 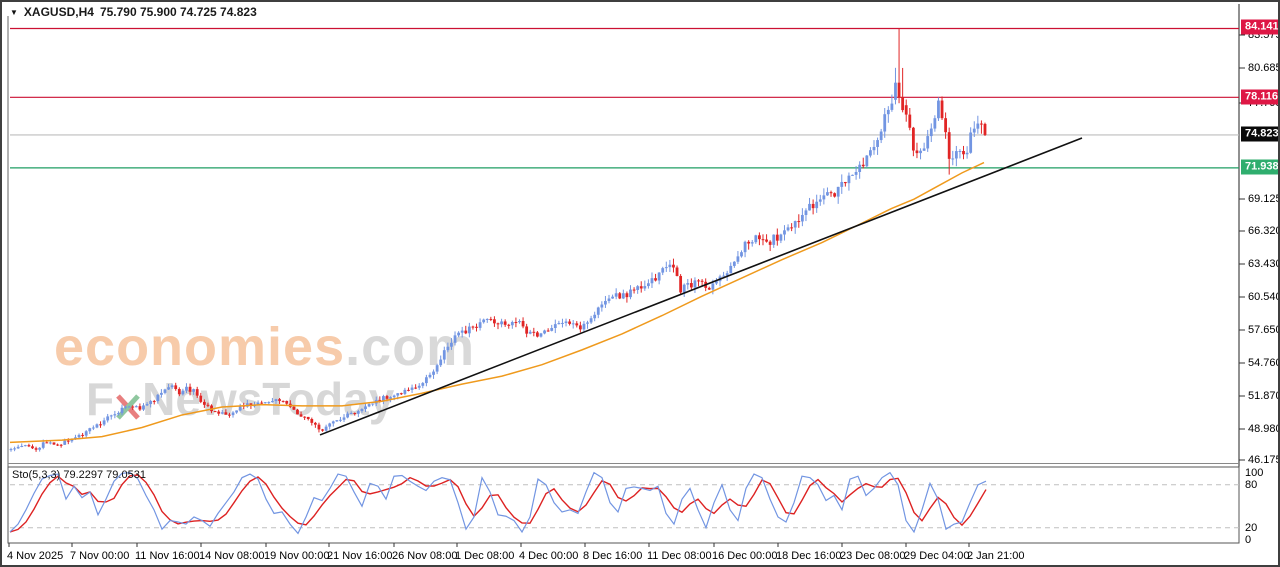 What do you see at coordinates (1251, 485) in the screenshot?
I see `stochastic-level-label: 80` at bounding box center [1251, 485].